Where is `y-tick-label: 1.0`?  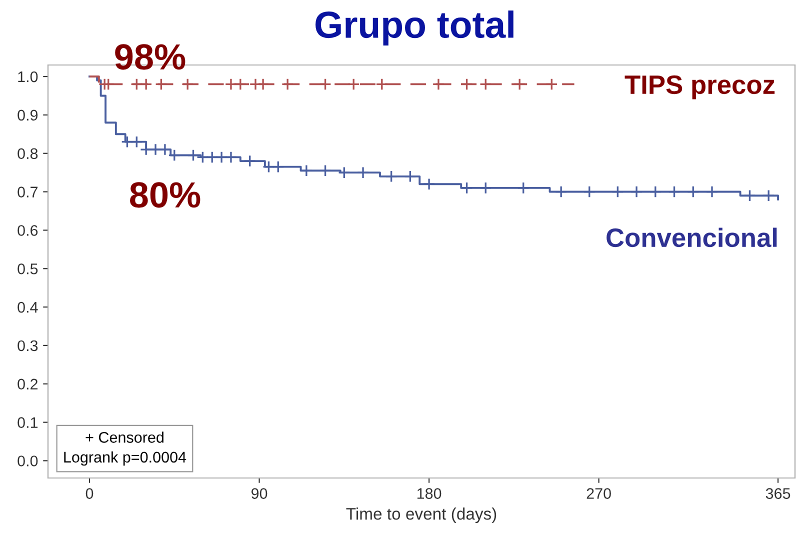 y-tick-label: 1.0 is located at coordinates (28, 76).